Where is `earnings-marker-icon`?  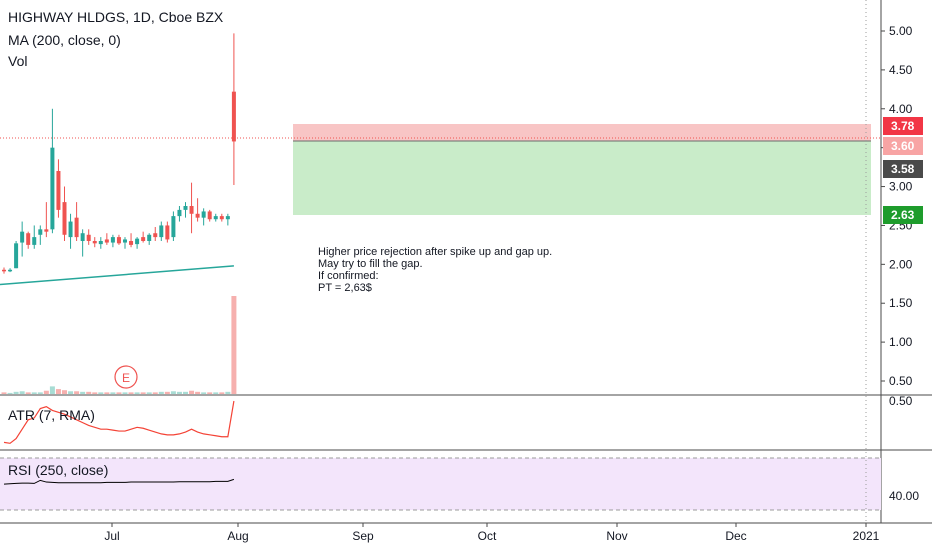
earnings-marker-icon is located at coordinates (126, 377).